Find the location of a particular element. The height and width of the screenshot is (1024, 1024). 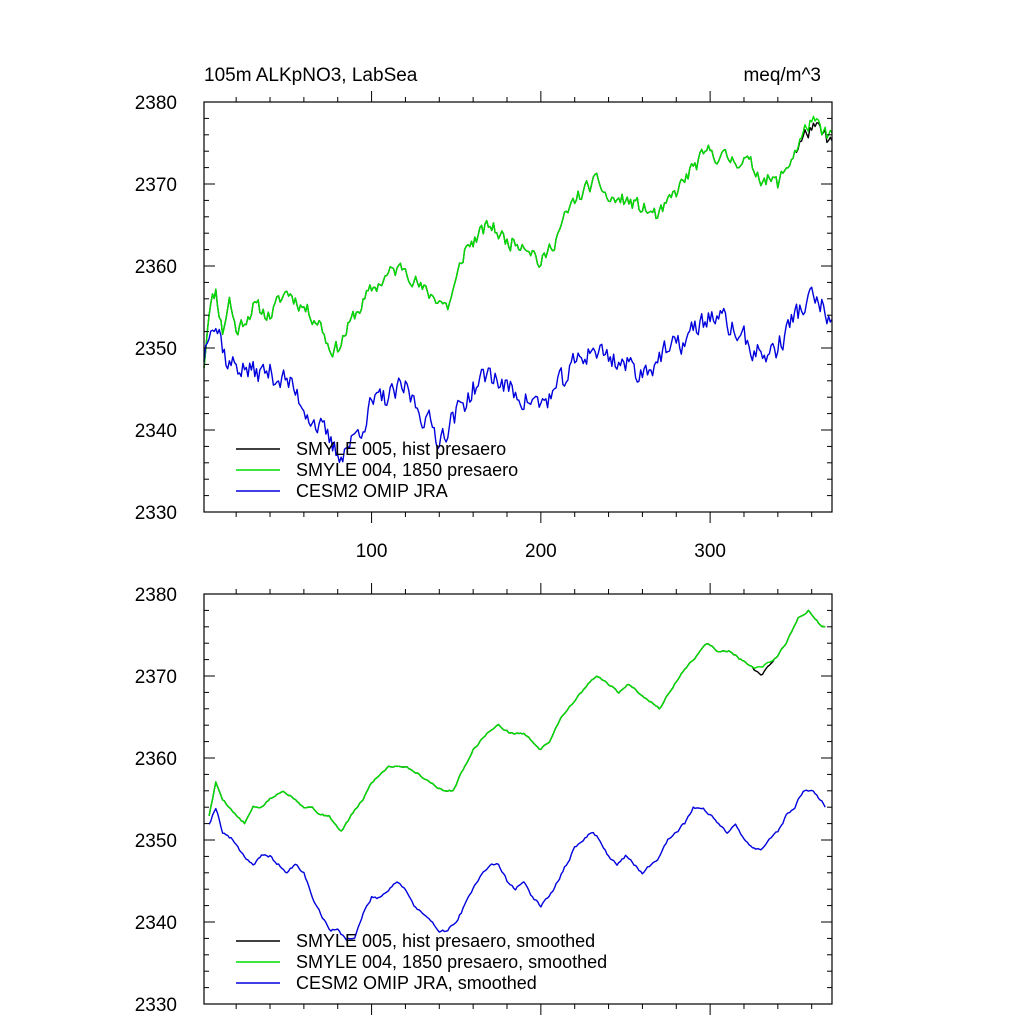

units-label: meq/m^3 is located at coordinates (782, 75).